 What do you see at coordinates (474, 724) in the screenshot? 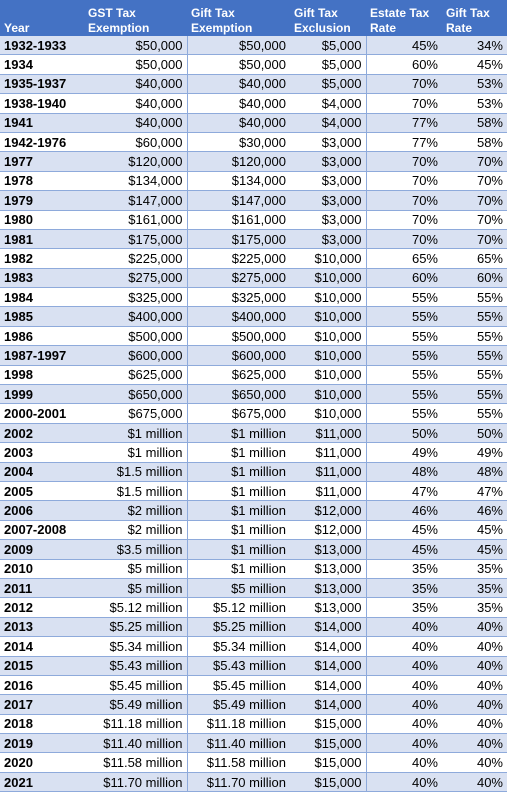
I see `gift-rate-cell: 40%` at bounding box center [474, 724].